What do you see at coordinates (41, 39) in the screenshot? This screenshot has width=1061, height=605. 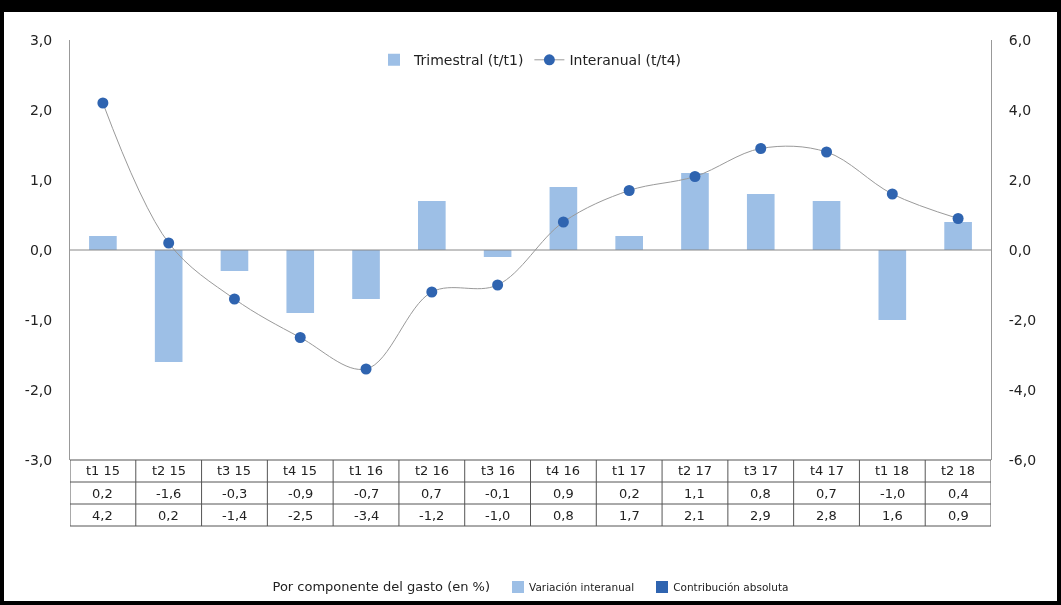 I see `y-tick-label: 3,0` at bounding box center [41, 39].